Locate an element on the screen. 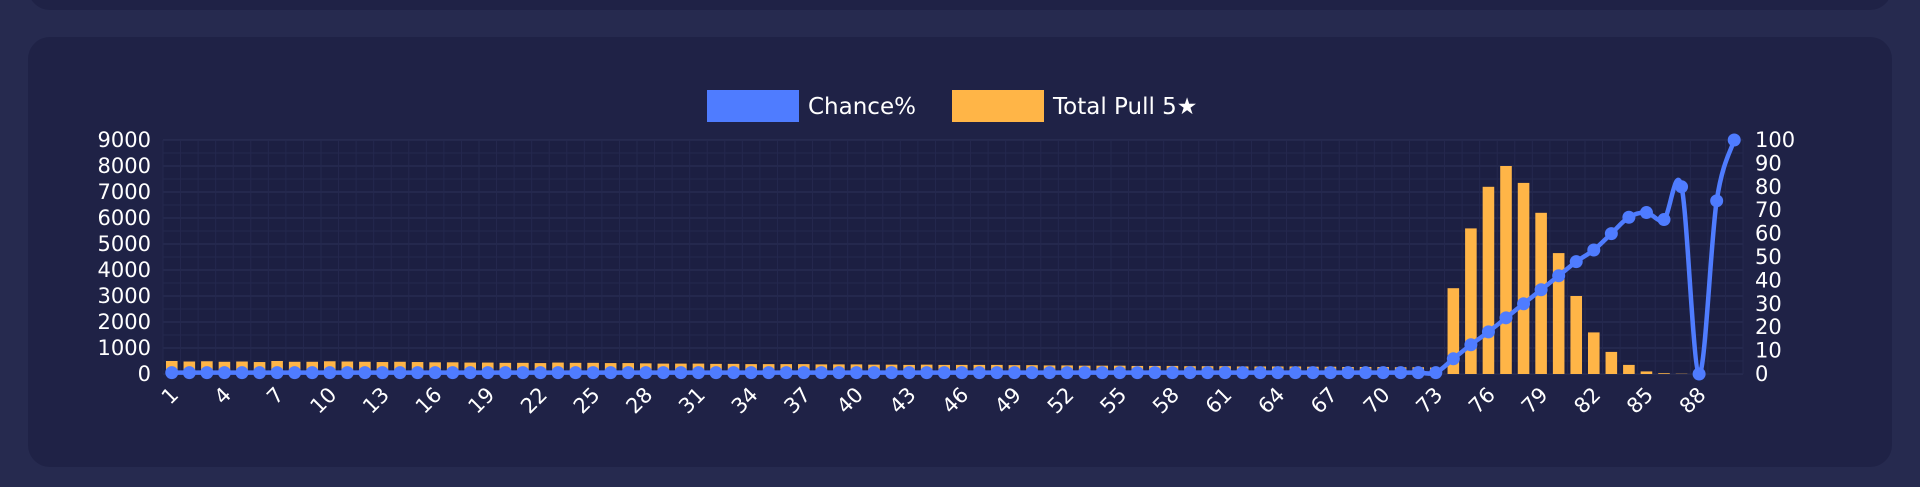 This screenshot has height=487, width=1920. legend-label: Total Pull 5★ is located at coordinates (1124, 107).